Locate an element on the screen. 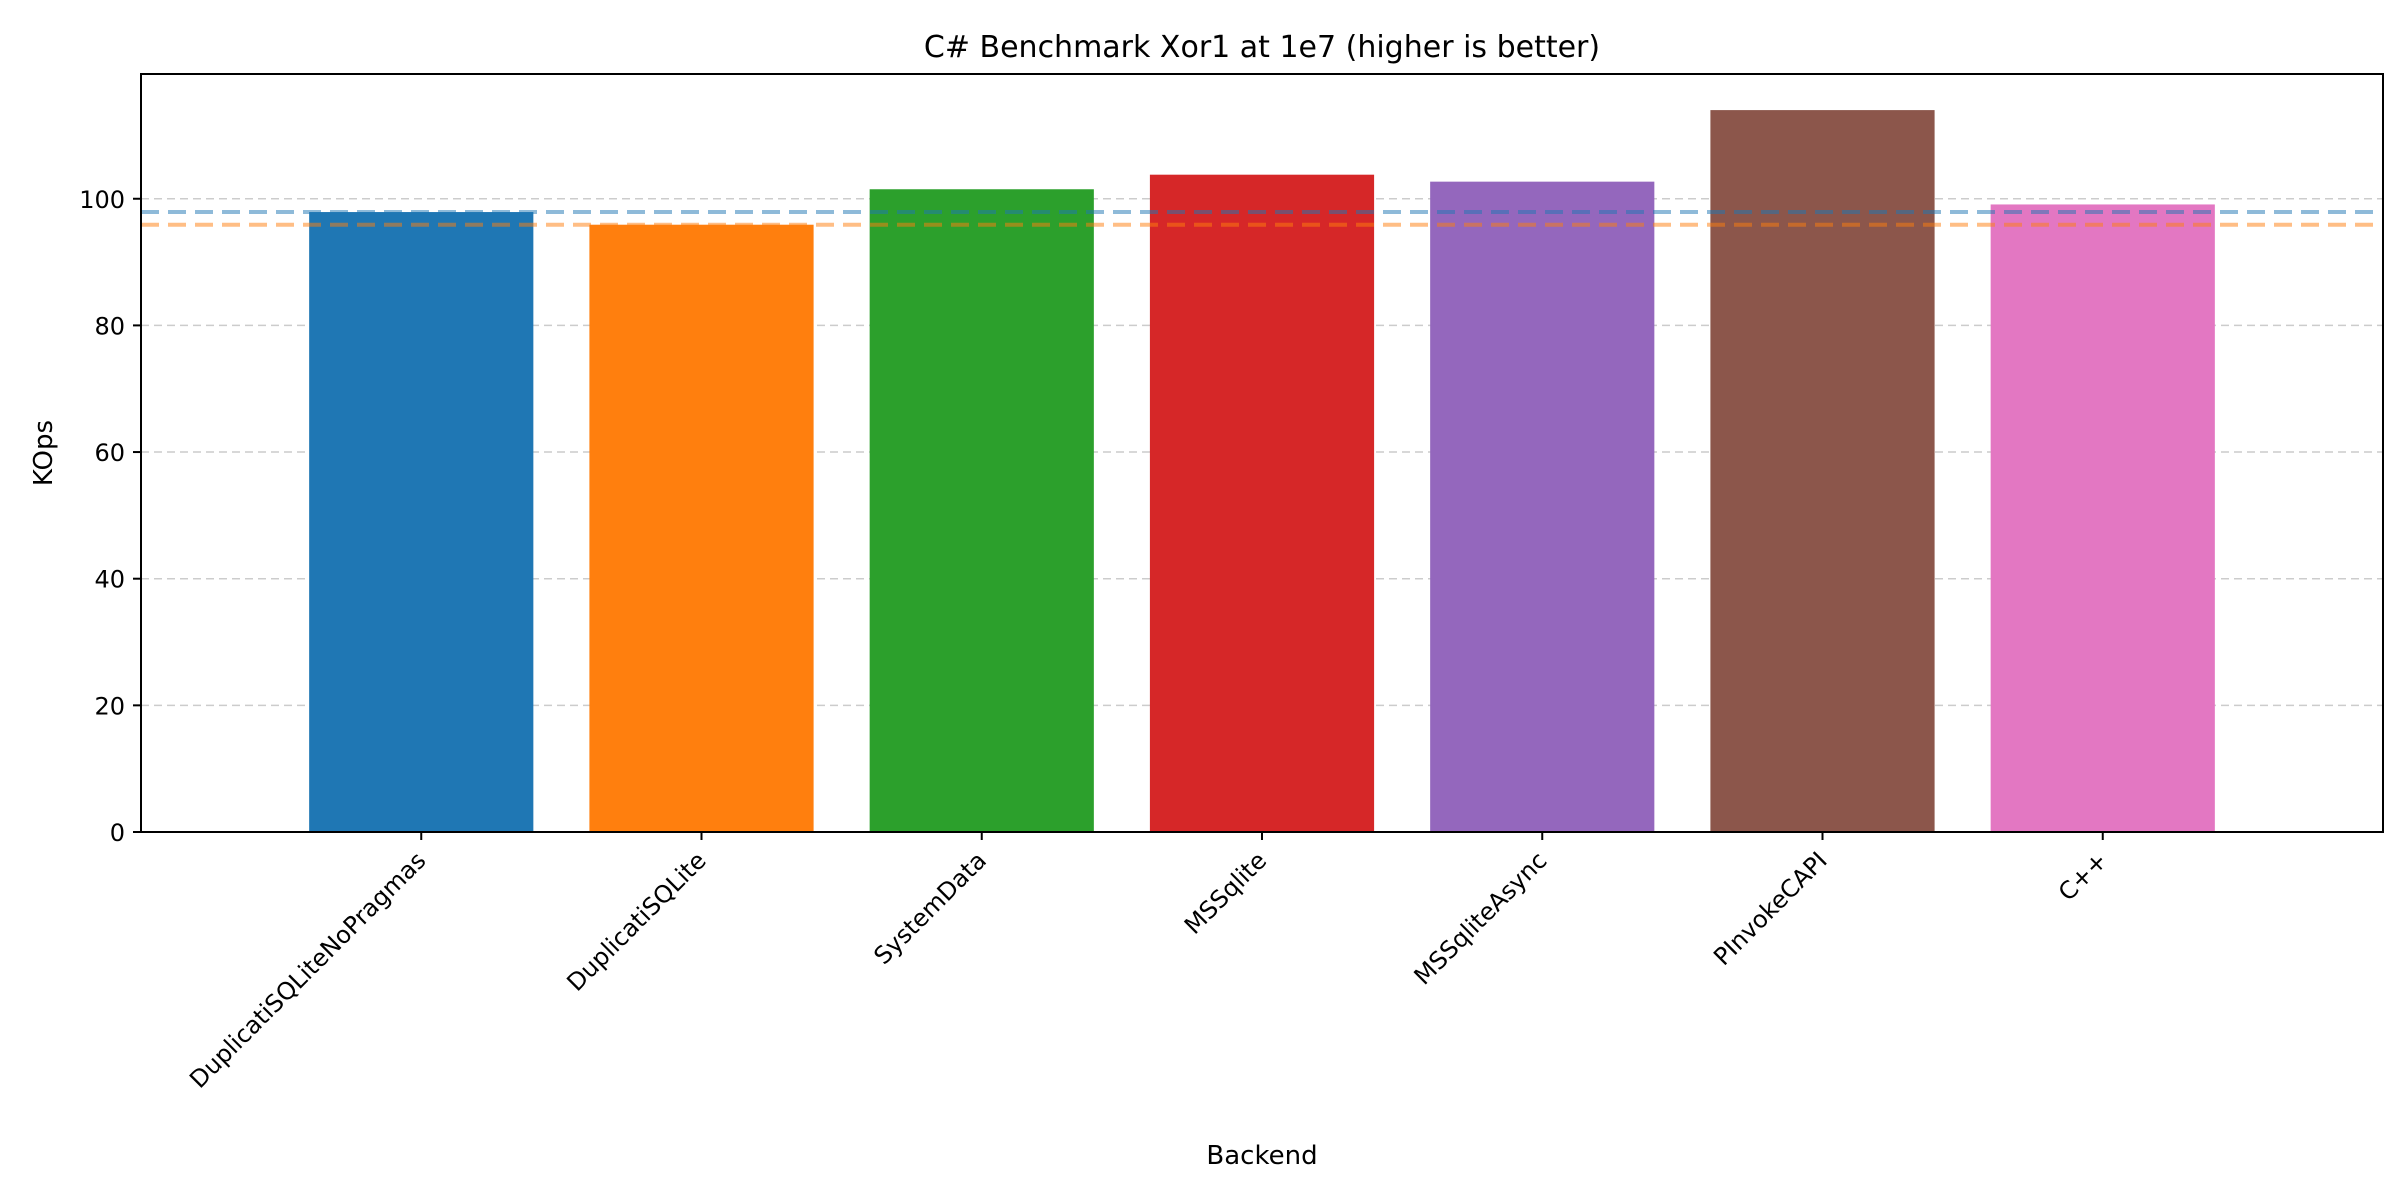 The image size is (2400, 1200). y-tick-label: 60 is located at coordinates (109, 453).